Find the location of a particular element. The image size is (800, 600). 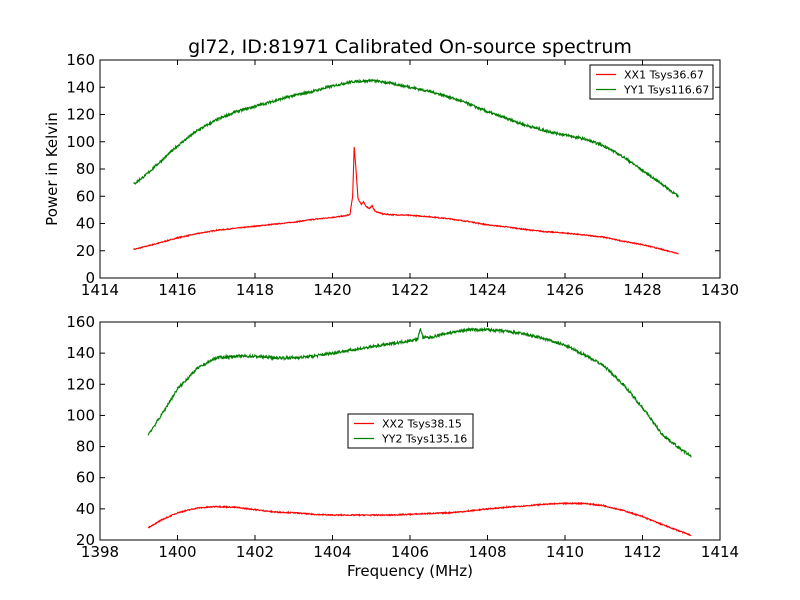

x-tick-label: 1400 is located at coordinates (177, 552).